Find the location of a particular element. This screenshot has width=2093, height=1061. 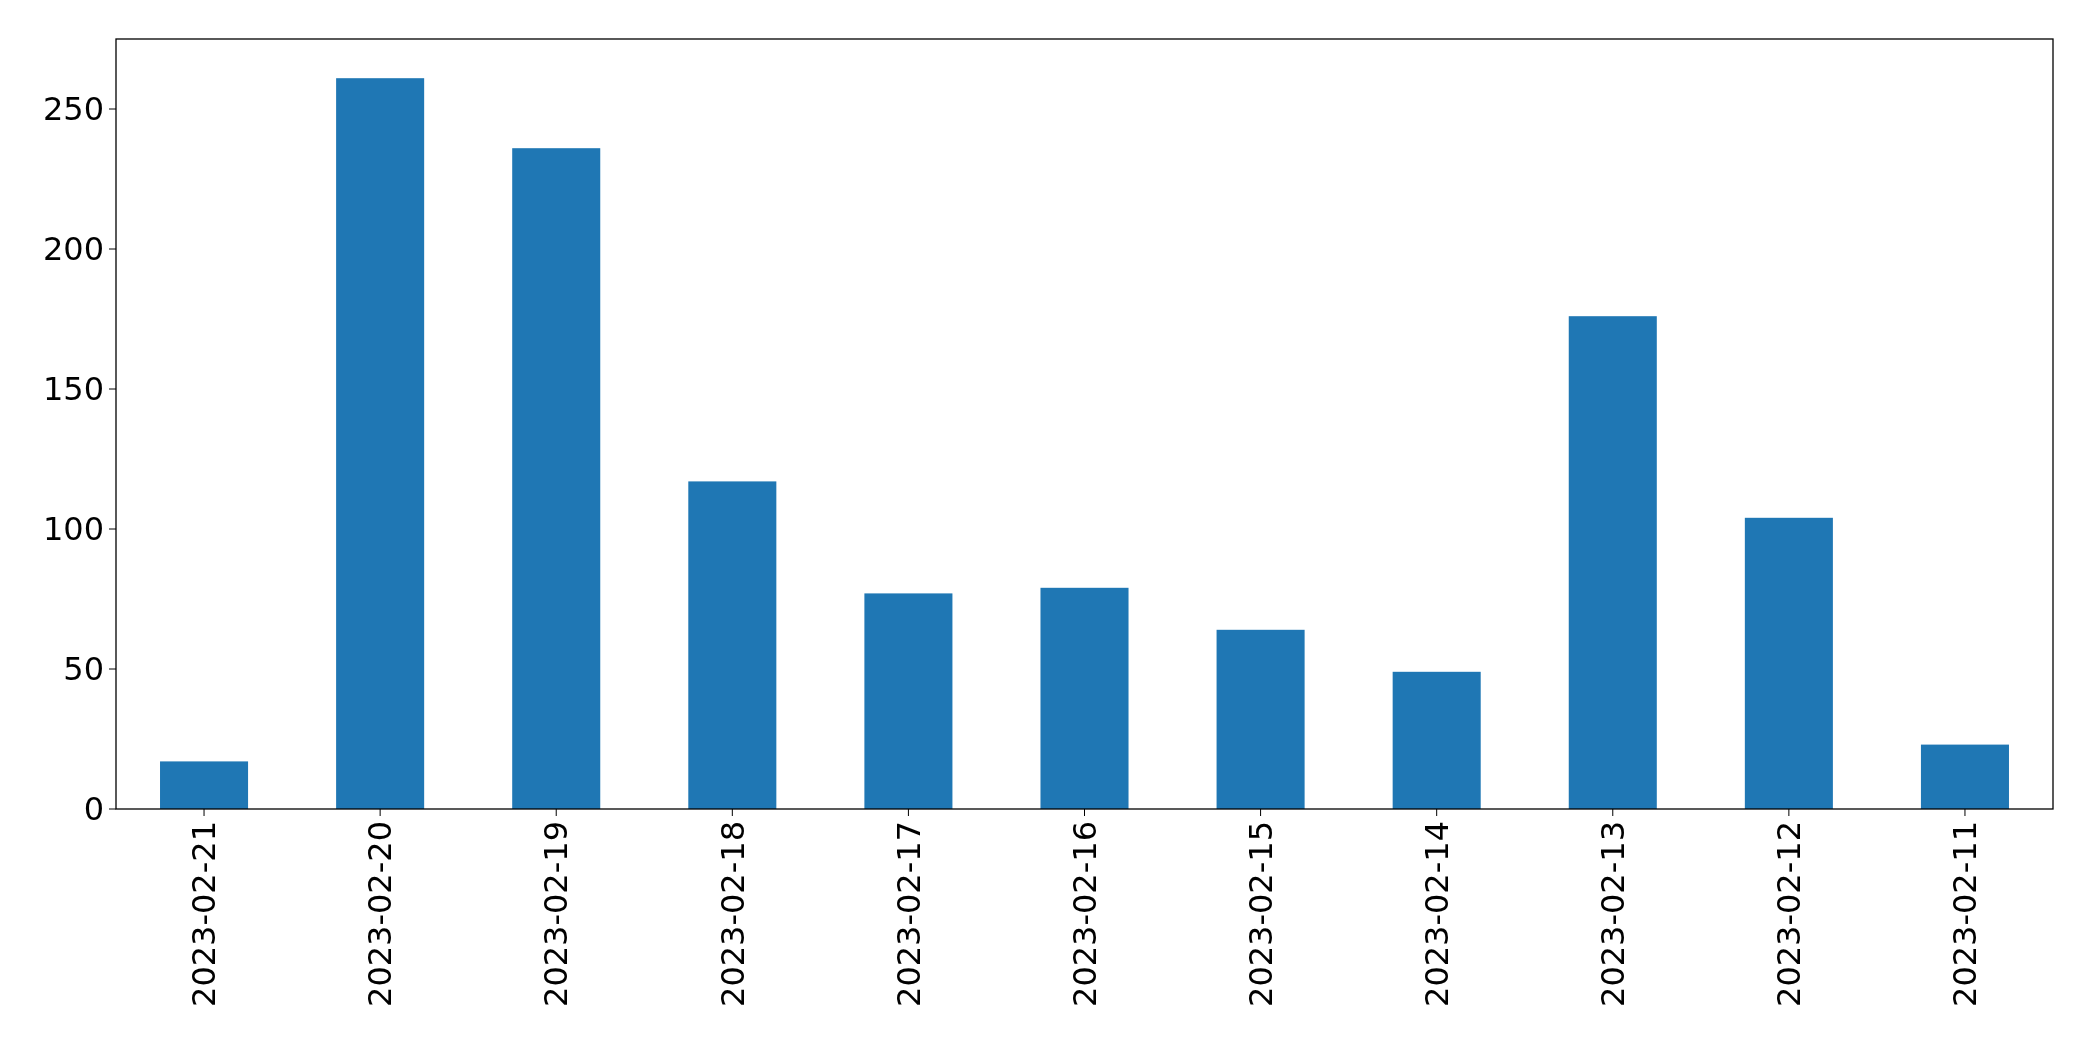

y-tick-label: 200 is located at coordinates (73, 249).